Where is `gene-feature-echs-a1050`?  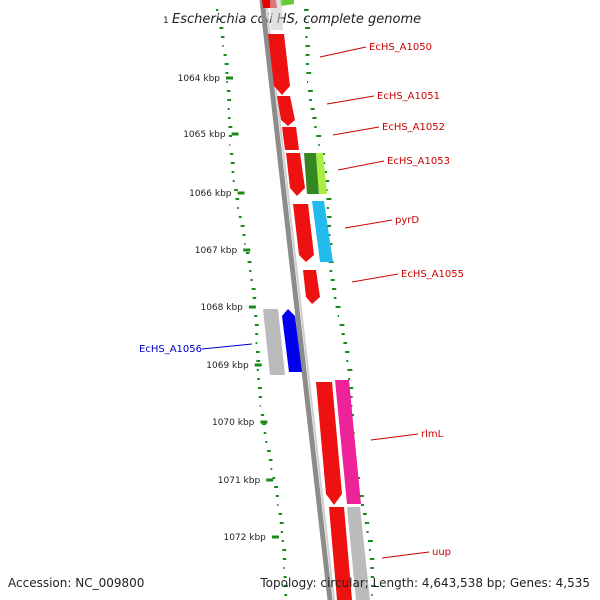
gene-feature-echs-a1050 is located at coordinates (279, 64).